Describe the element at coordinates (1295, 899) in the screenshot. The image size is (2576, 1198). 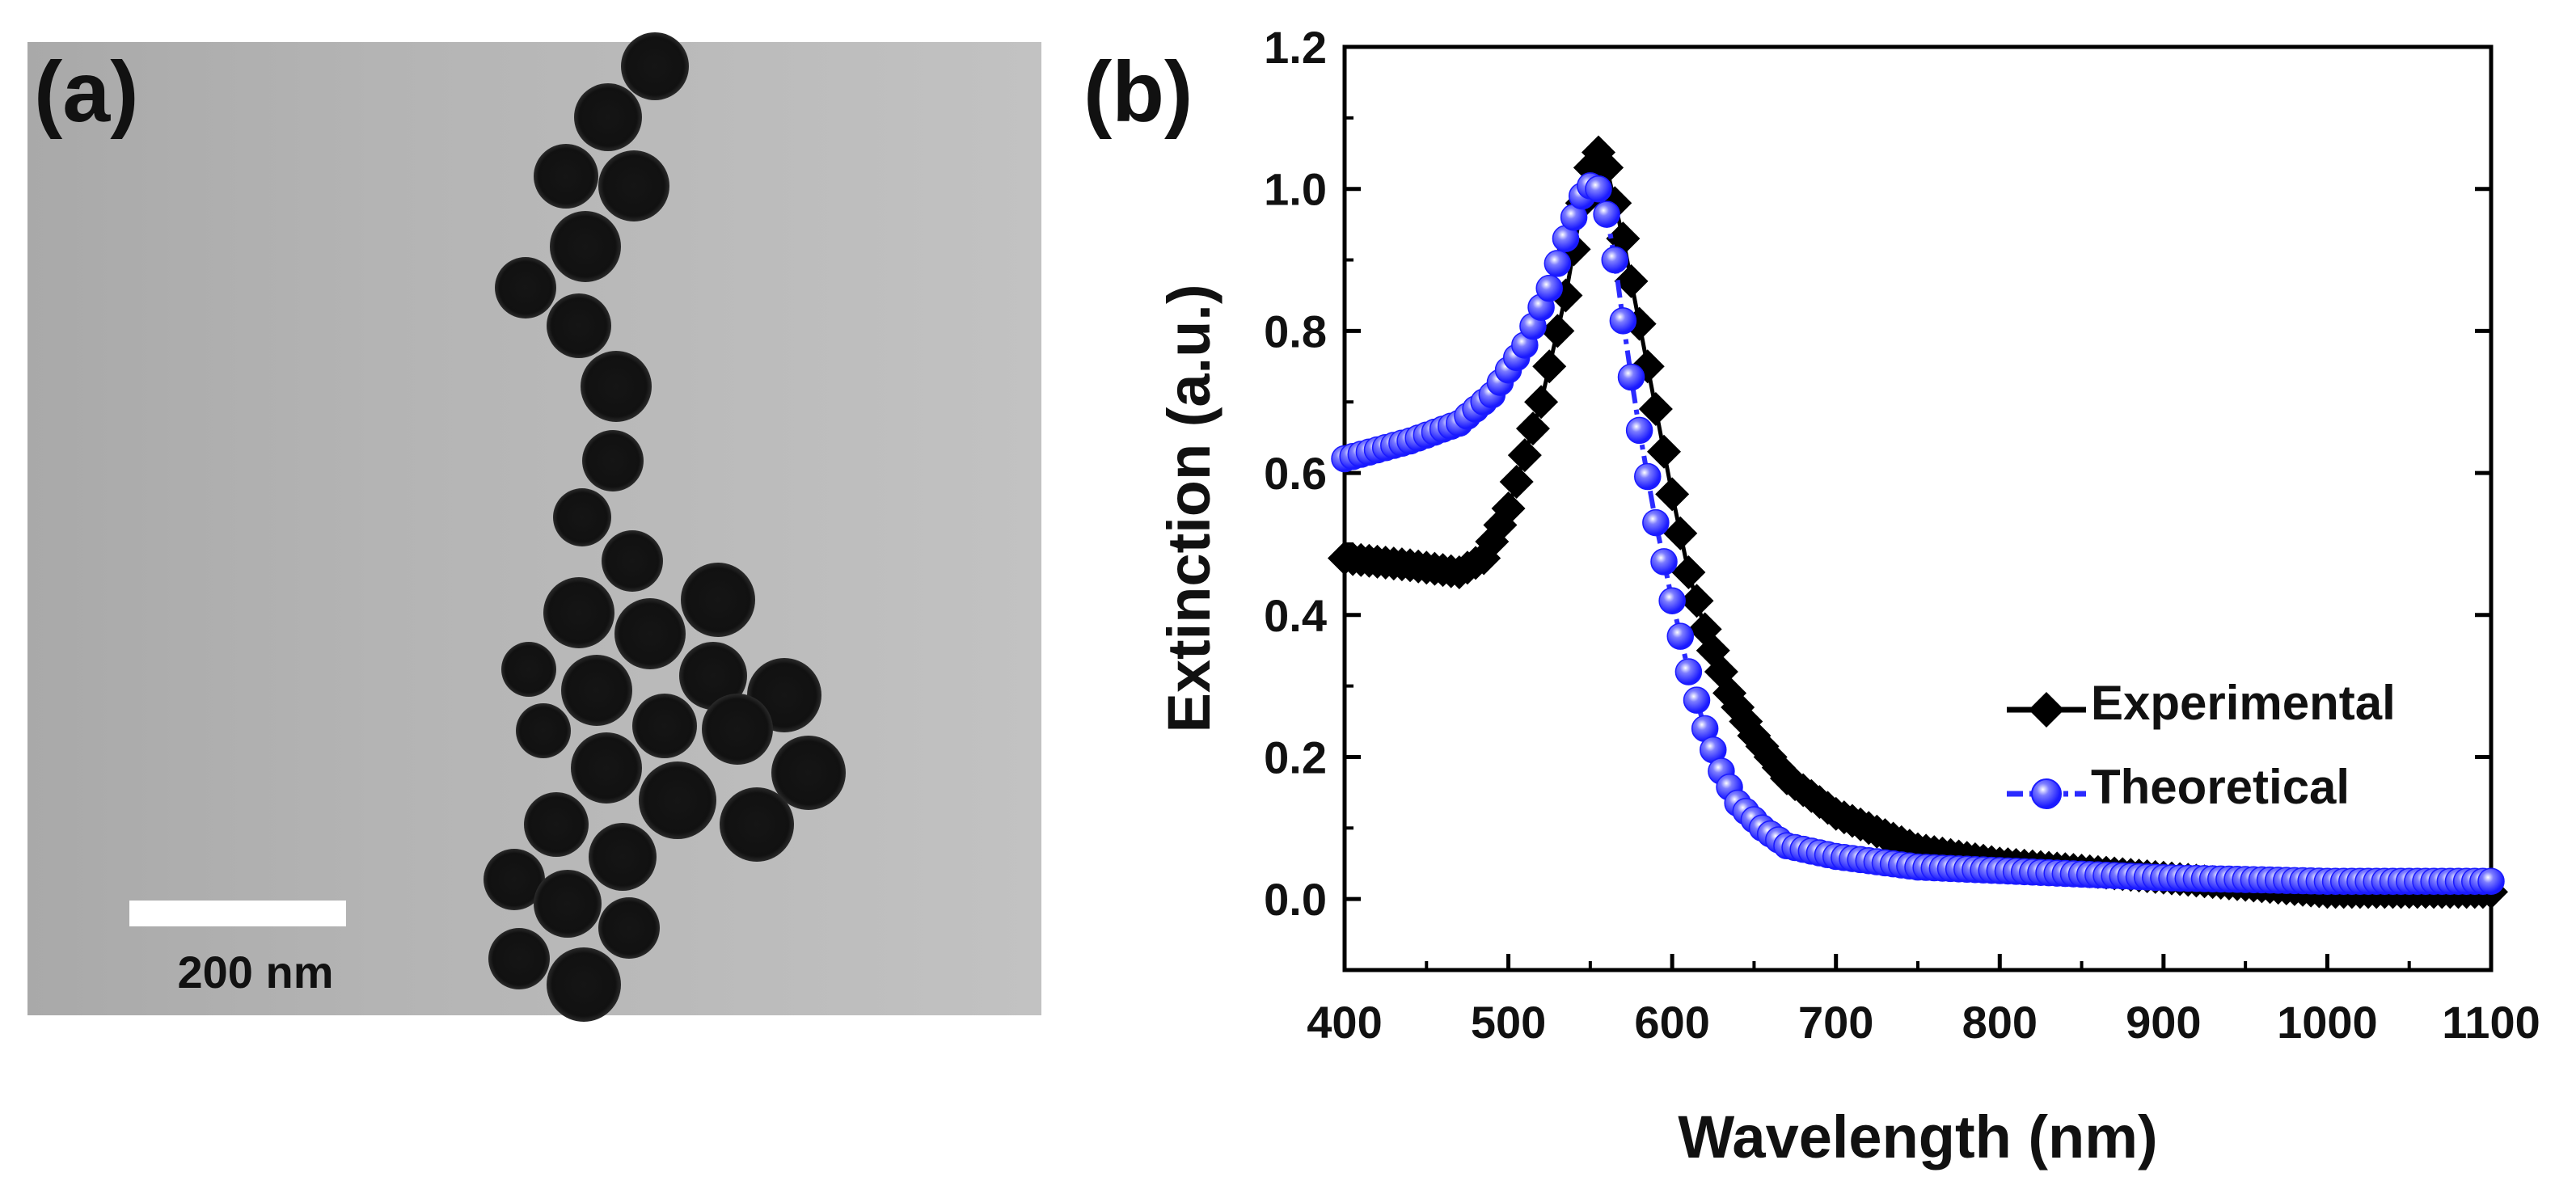
I see `y-tick-label: 0.0` at that location.